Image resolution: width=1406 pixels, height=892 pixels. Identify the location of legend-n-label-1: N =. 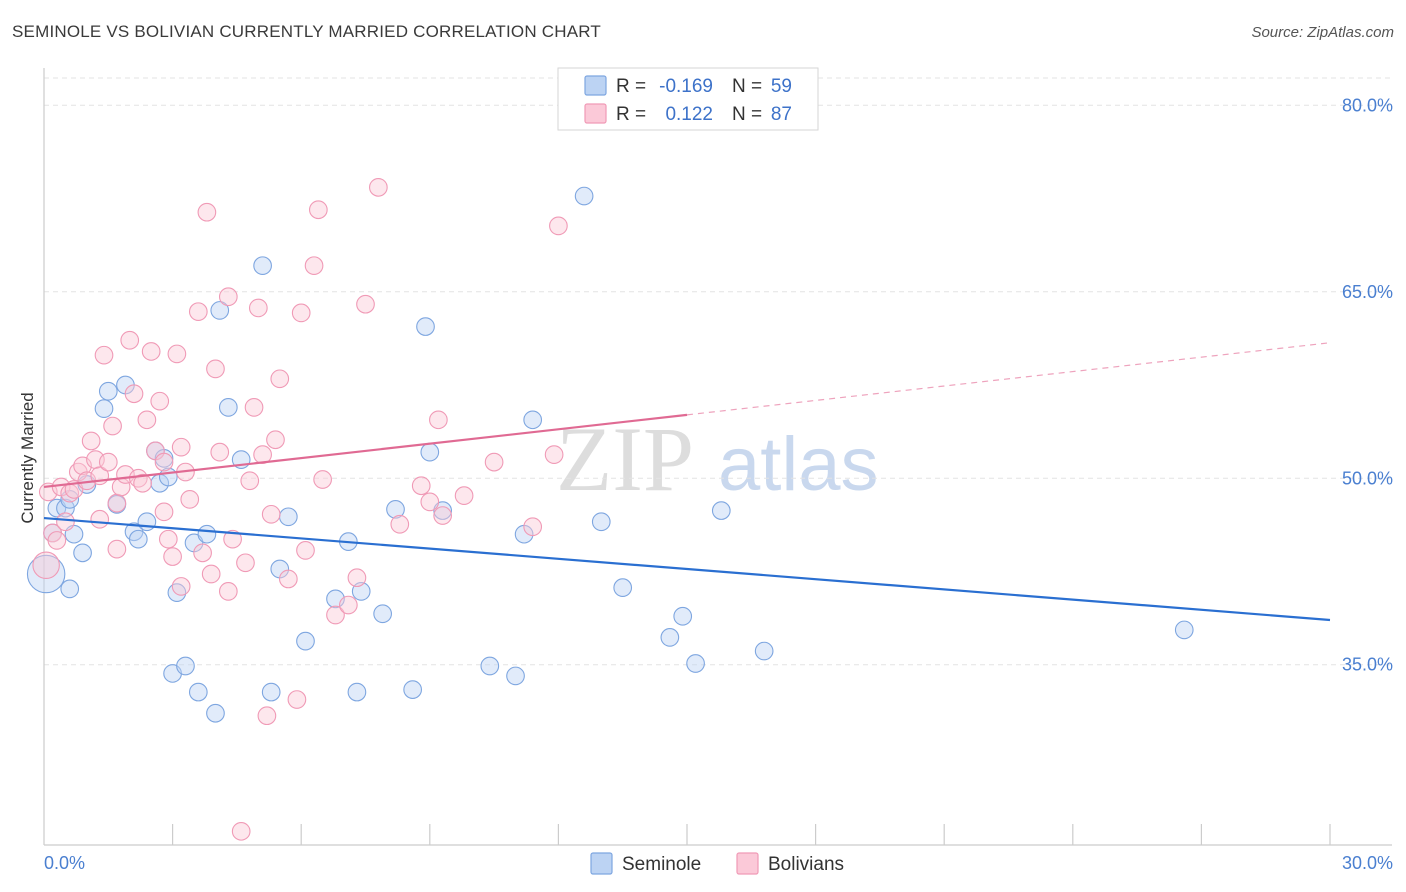
(747, 86).